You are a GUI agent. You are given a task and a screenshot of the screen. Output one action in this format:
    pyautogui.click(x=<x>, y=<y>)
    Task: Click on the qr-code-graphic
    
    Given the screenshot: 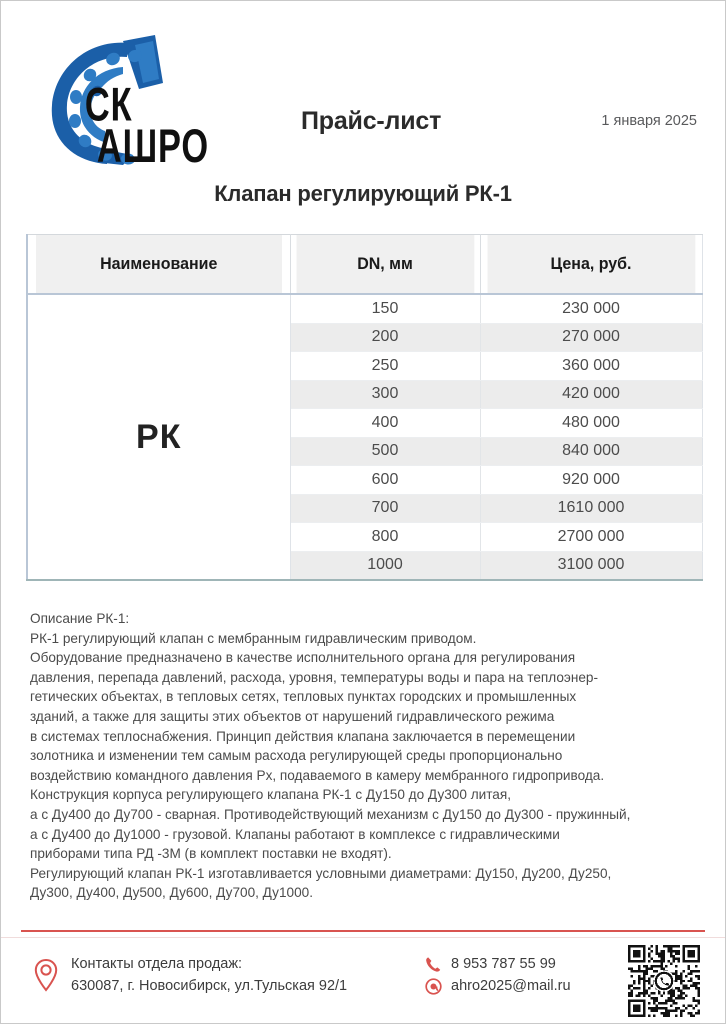 What is the action you would take?
    pyautogui.click(x=664, y=981)
    